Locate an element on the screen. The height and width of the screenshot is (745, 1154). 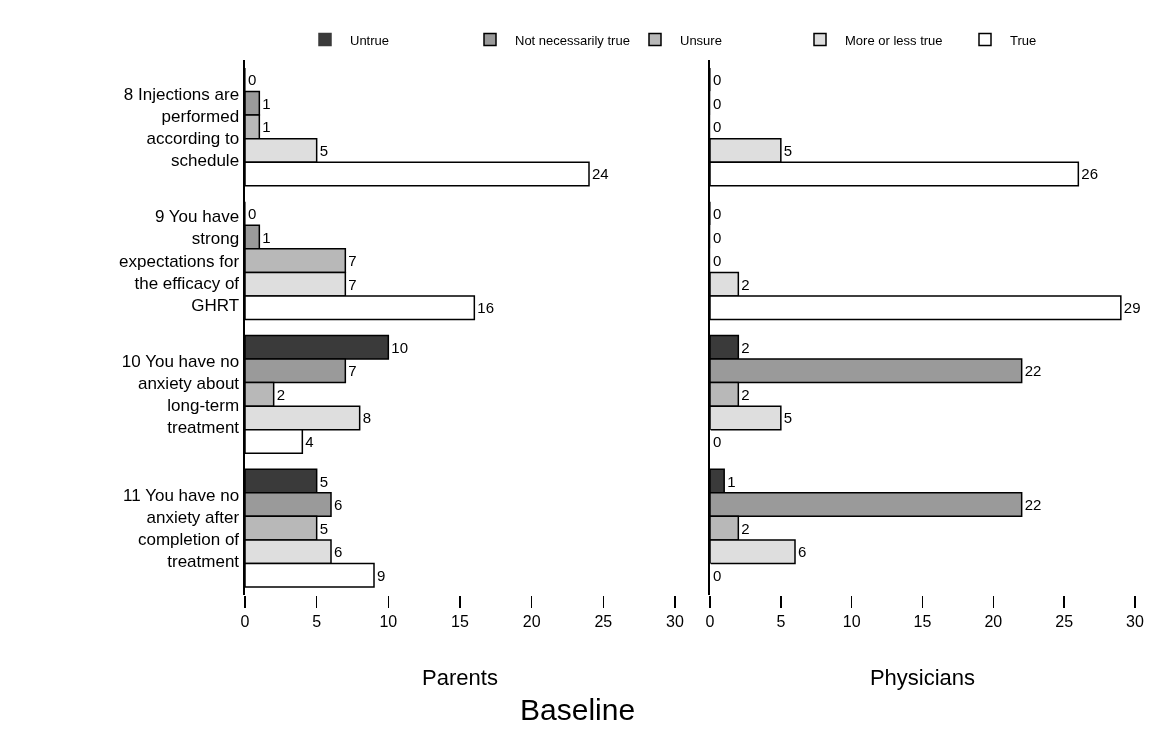
legend-label: More or less true is located at coordinates (894, 40).